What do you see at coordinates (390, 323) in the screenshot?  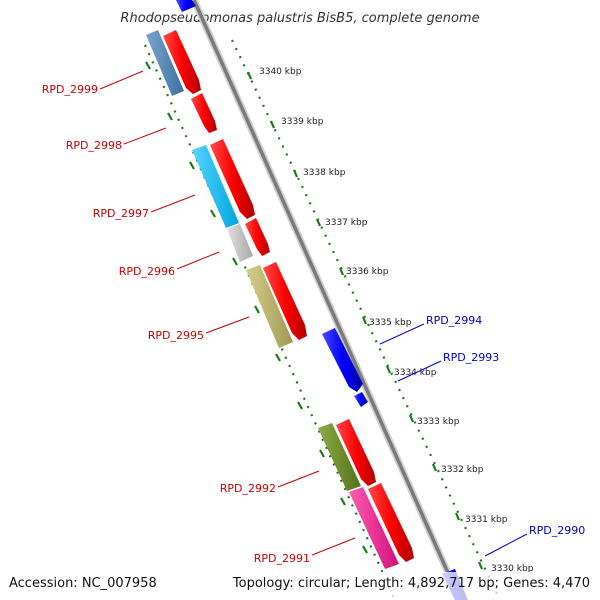 I see `kbp-label: 3335 kbp` at bounding box center [390, 323].